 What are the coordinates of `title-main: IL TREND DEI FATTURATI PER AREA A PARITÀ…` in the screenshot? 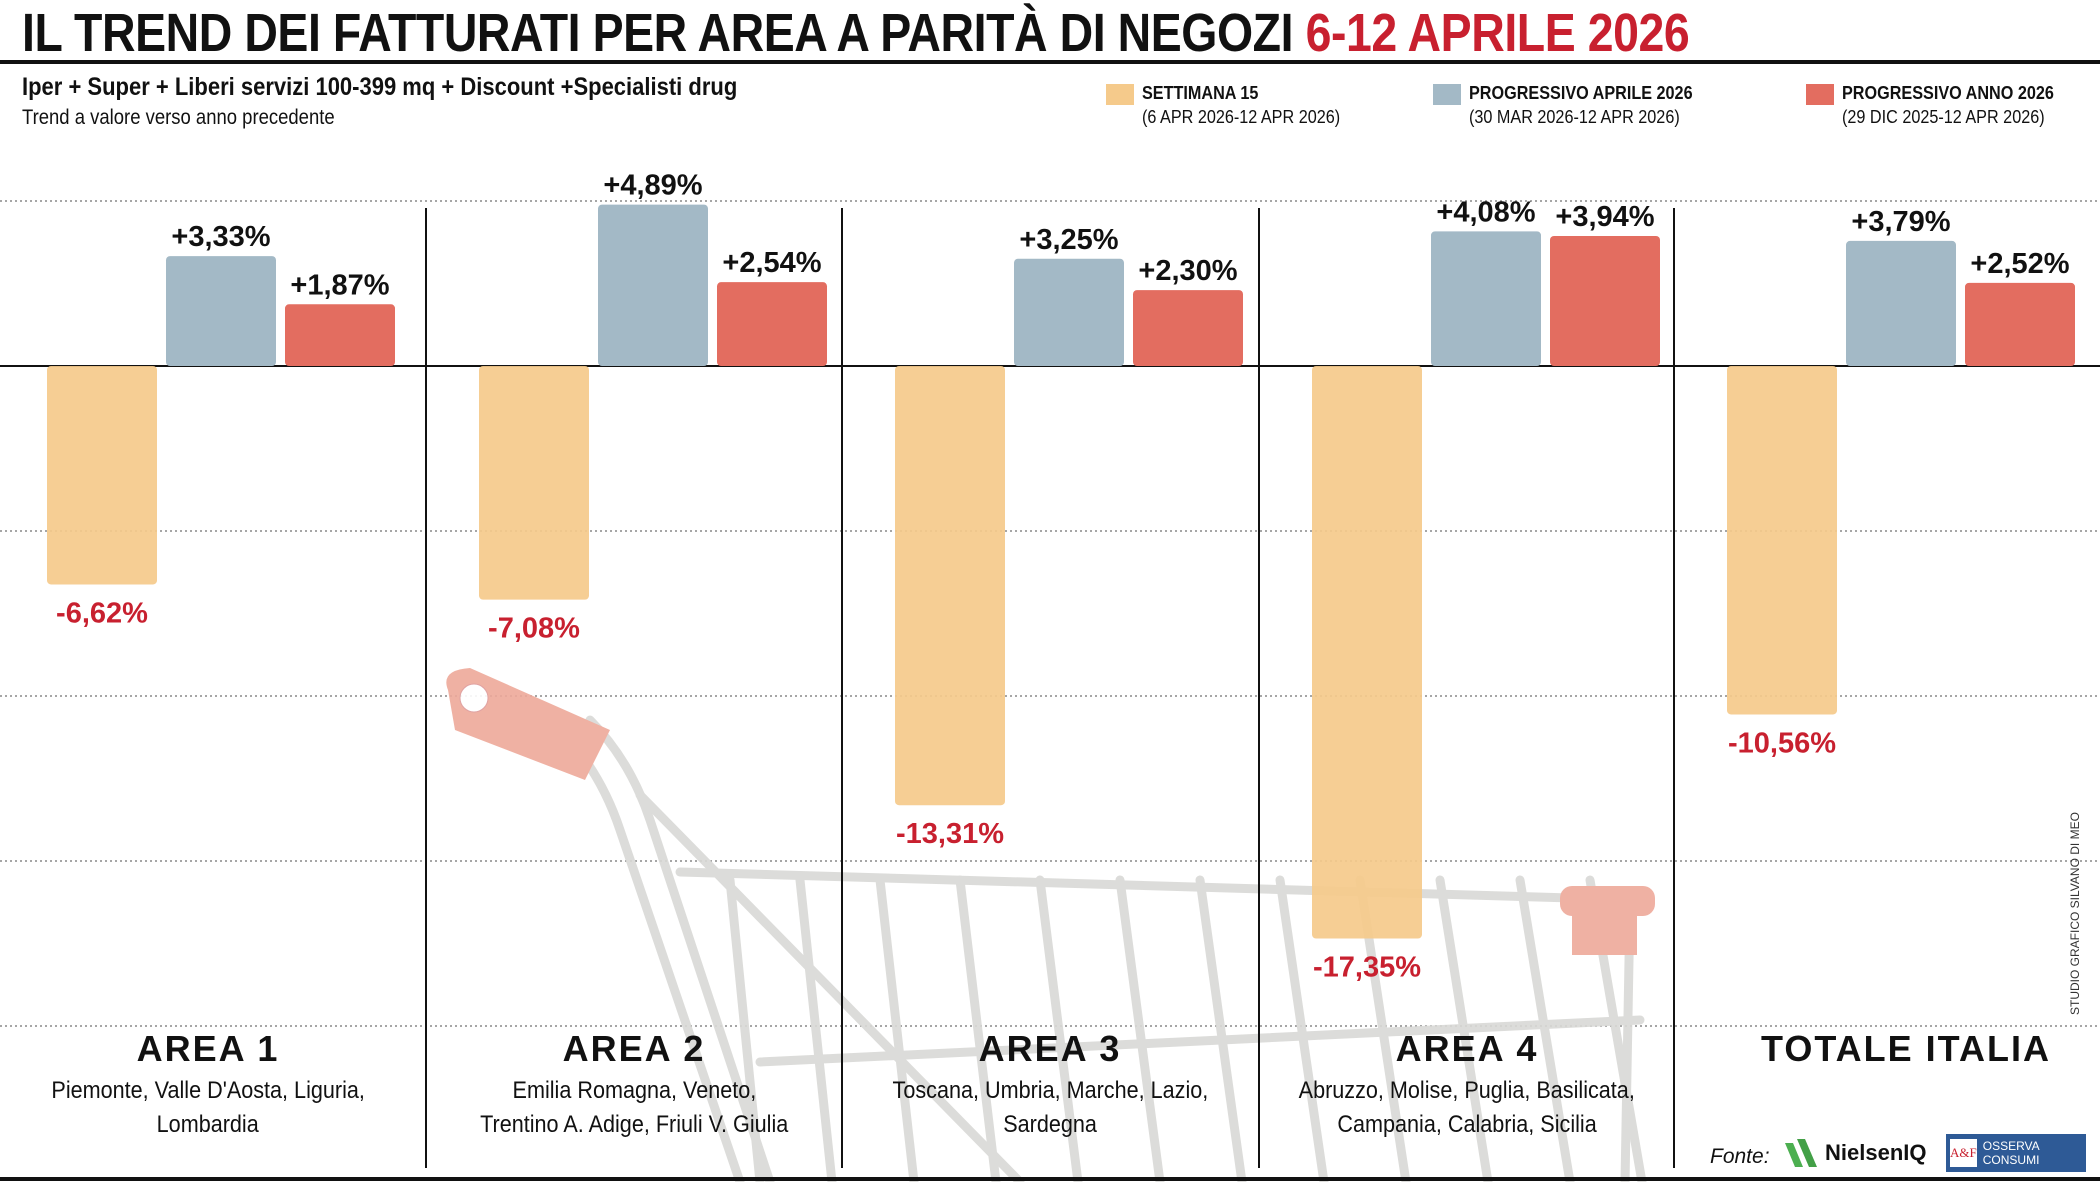 It's located at (658, 33).